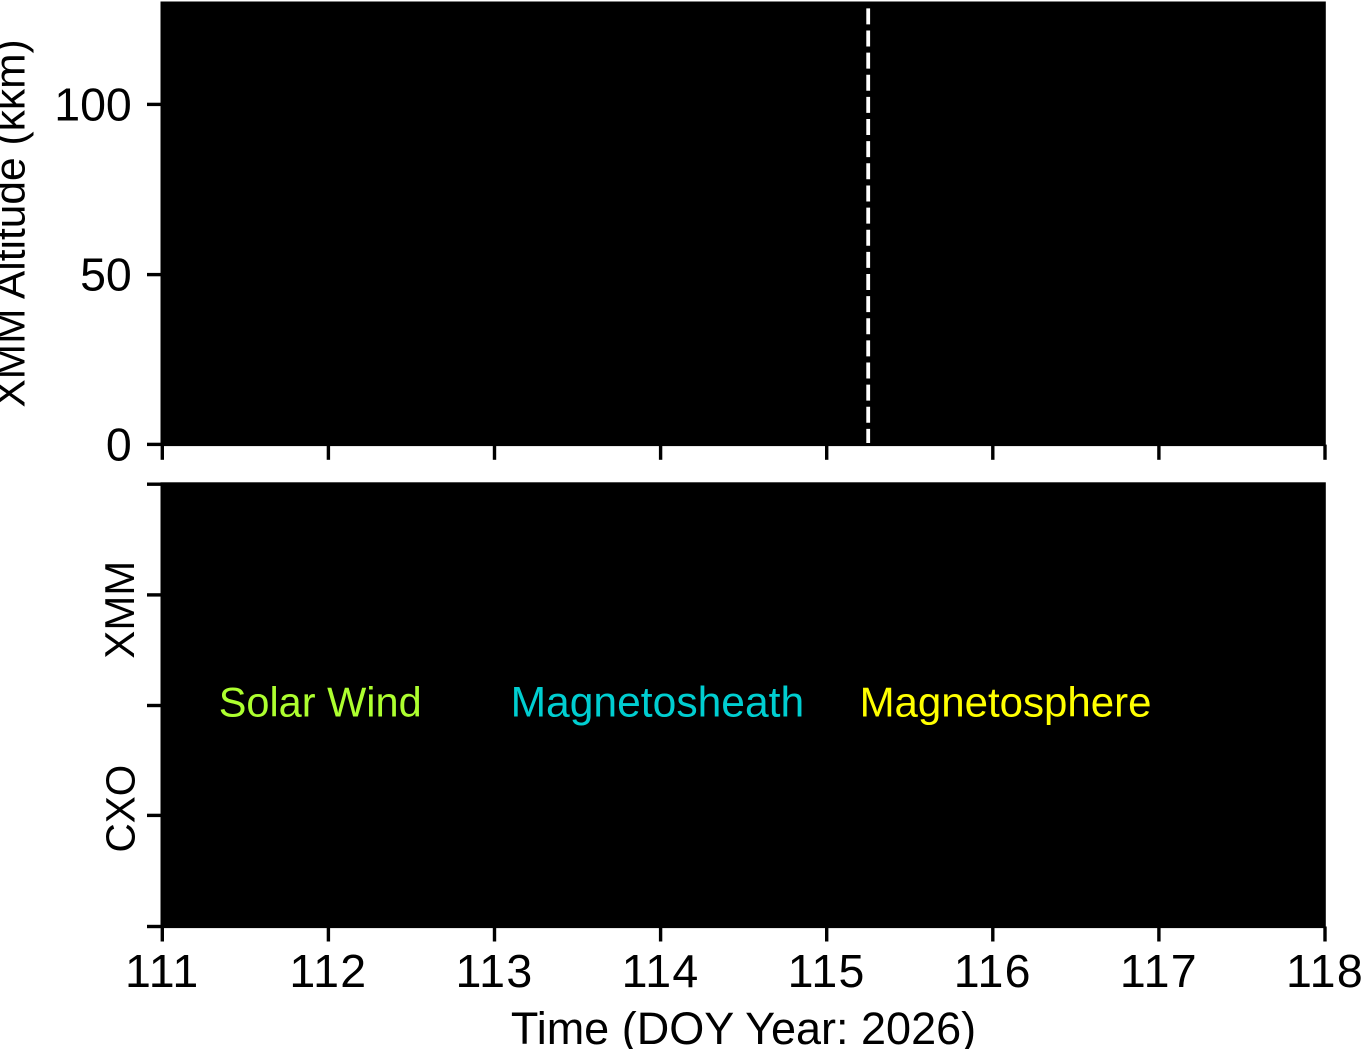 Image resolution: width=1361 pixels, height=1049 pixels. I want to click on svg-text: 115, so click(827, 971).